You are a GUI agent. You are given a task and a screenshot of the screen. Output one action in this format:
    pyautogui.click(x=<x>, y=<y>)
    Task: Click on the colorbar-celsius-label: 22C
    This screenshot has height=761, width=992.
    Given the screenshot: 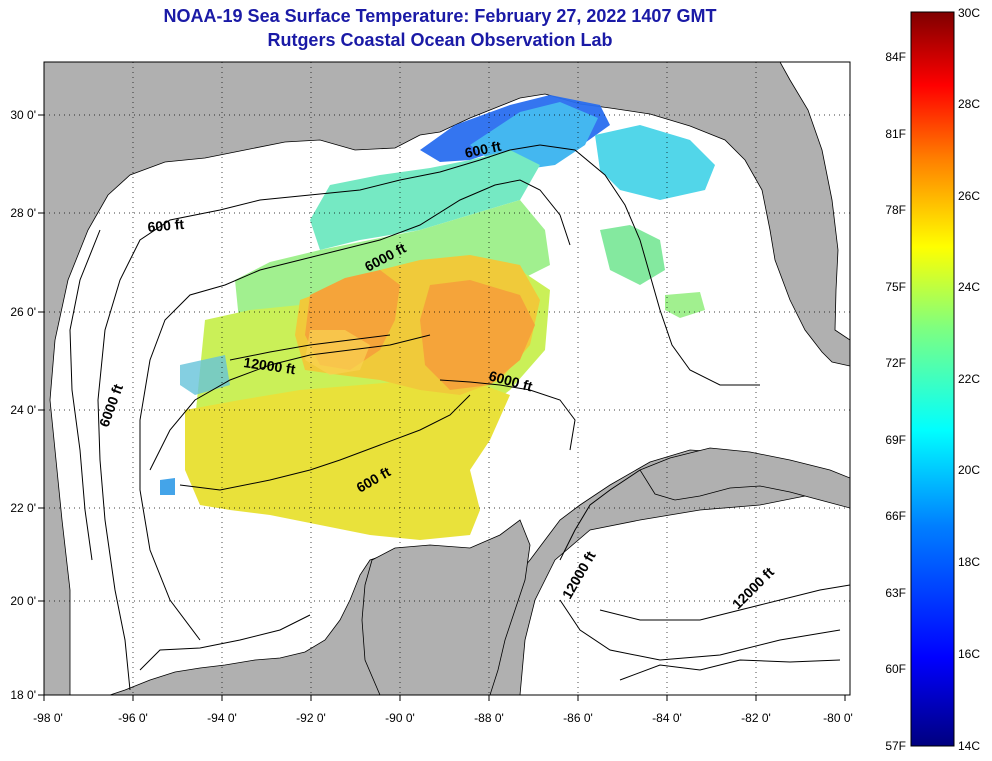 What is the action you would take?
    pyautogui.click(x=969, y=379)
    